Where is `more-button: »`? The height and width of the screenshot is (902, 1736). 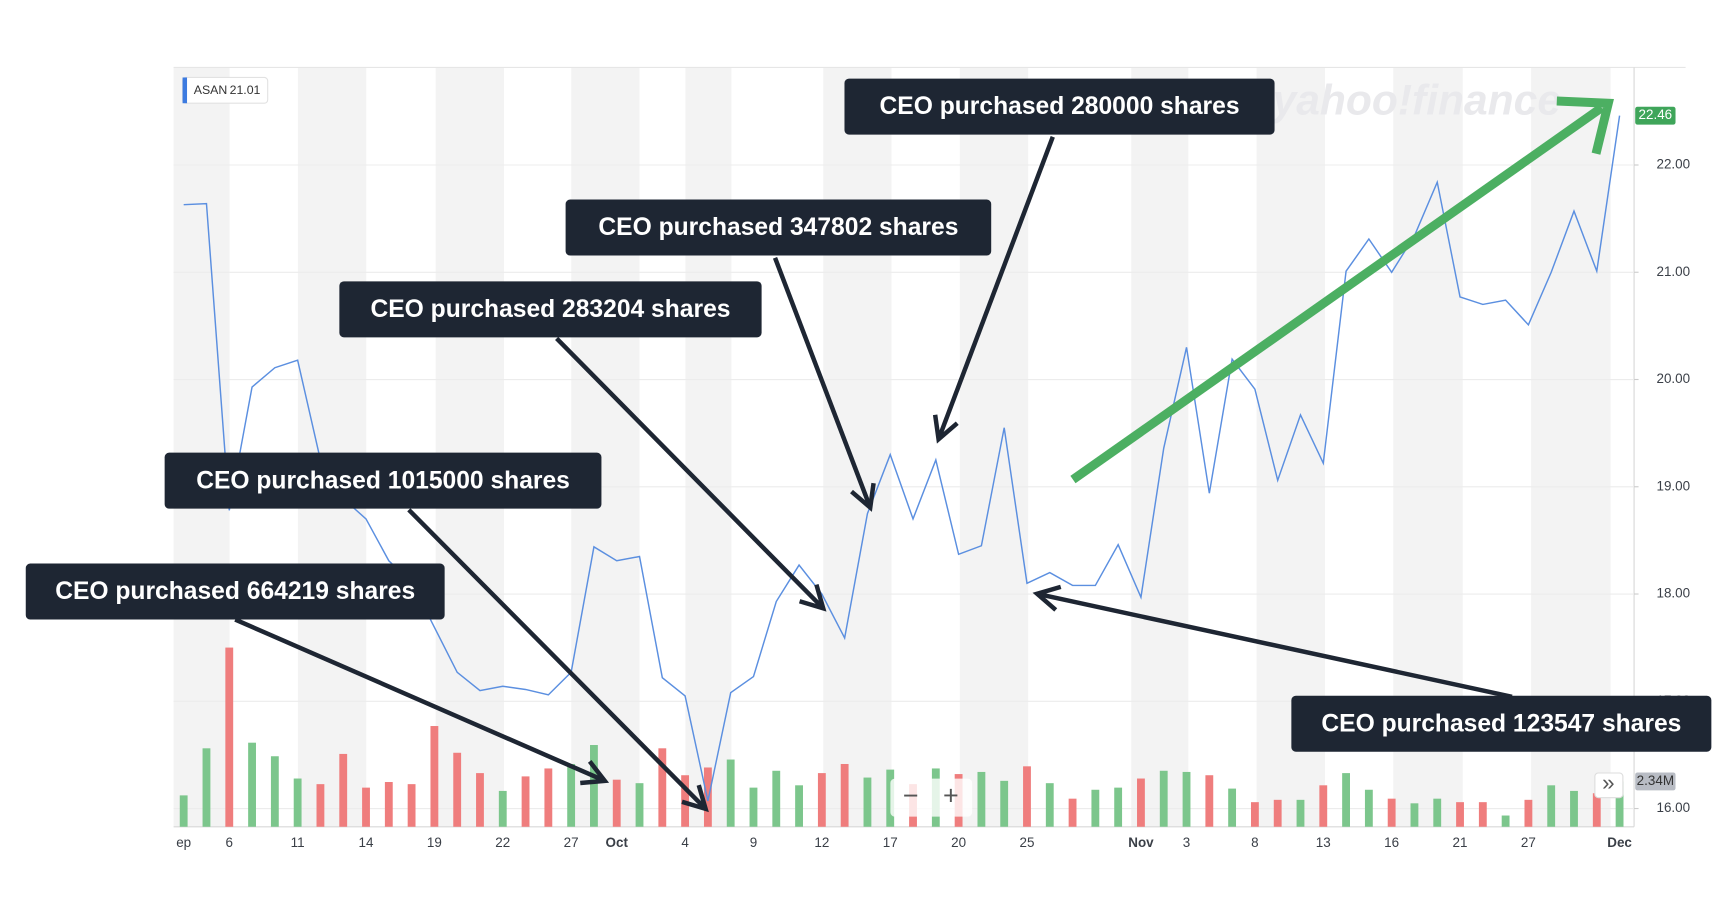
more-button: » is located at coordinates (1608, 782).